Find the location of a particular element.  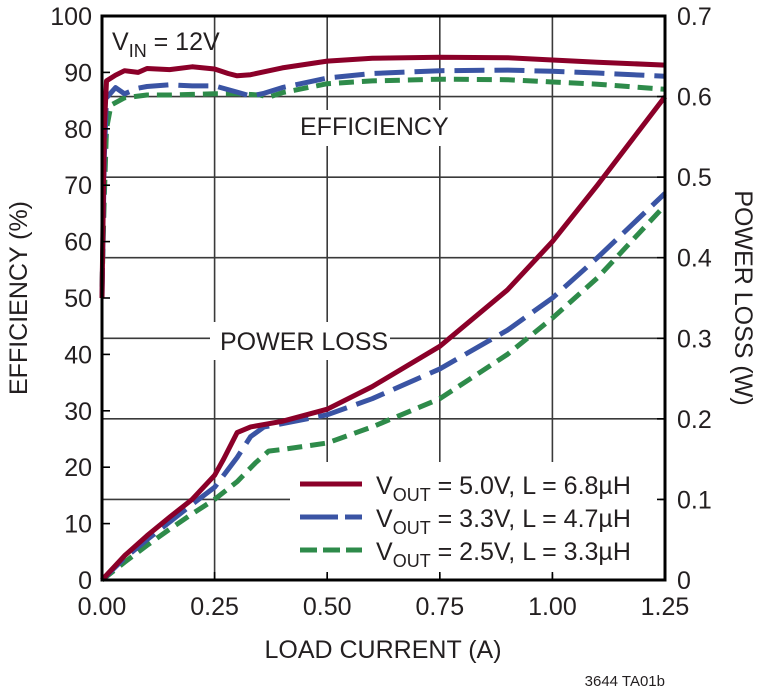

y2-tick-label: 0.3 is located at coordinates (694, 339).